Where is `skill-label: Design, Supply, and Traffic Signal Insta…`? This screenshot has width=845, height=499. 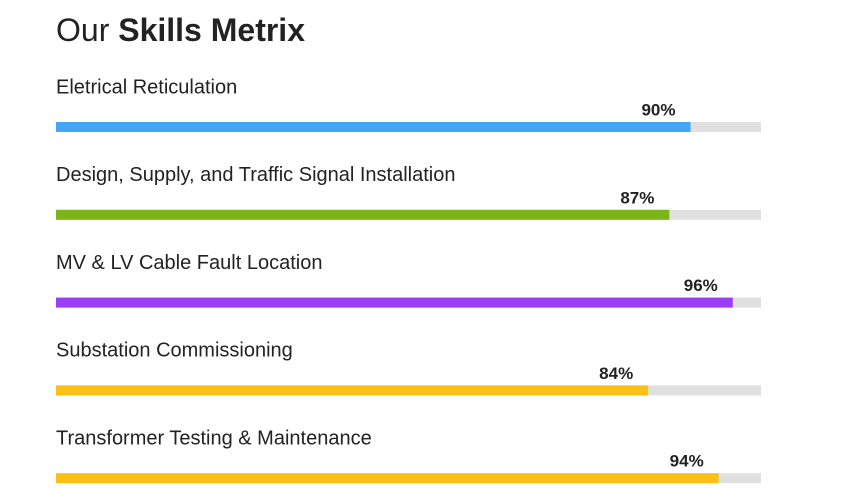 skill-label: Design, Supply, and Traffic Signal Insta… is located at coordinates (256, 175).